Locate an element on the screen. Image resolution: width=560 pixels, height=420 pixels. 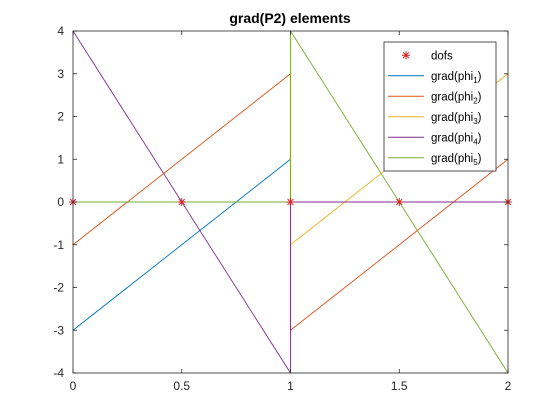
y-tick-label: 4 is located at coordinates (60, 31).